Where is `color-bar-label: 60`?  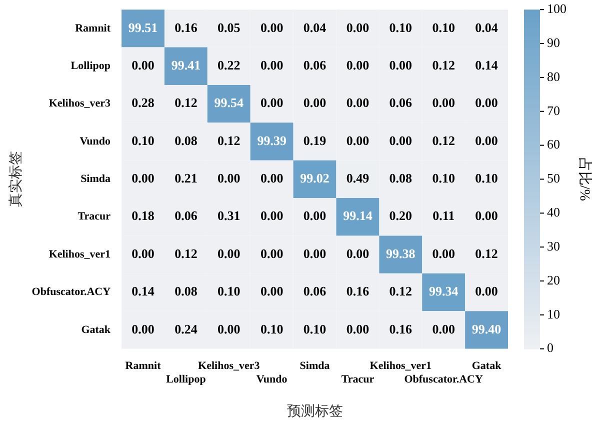
color-bar-label: 60 is located at coordinates (553, 144).